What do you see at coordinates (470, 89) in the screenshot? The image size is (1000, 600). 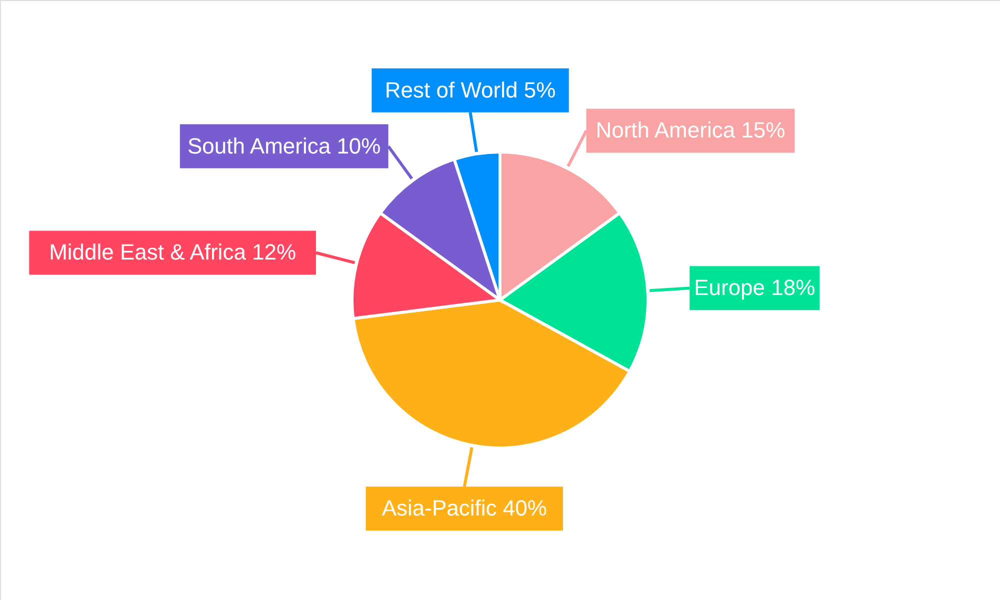 I see `slice-label: Rest of World 5%` at bounding box center [470, 89].